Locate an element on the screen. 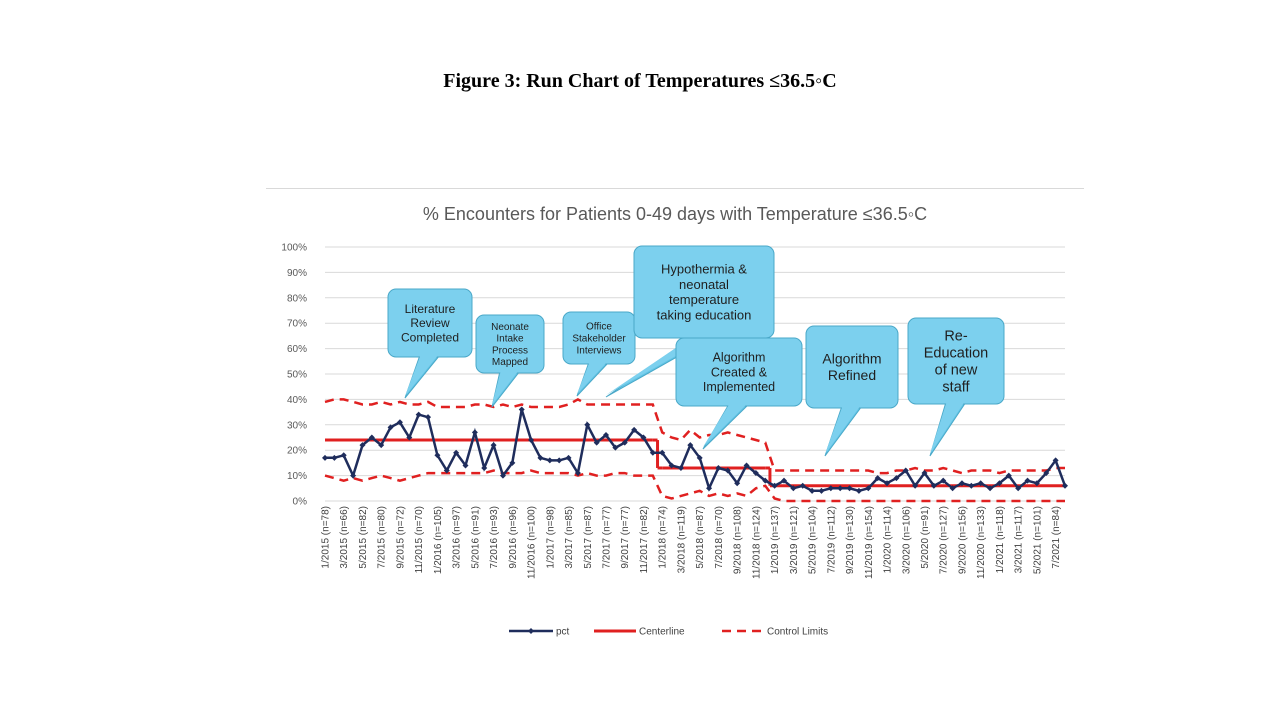  x-tick-label: 1/2020 (n=114) is located at coordinates (888, 539).